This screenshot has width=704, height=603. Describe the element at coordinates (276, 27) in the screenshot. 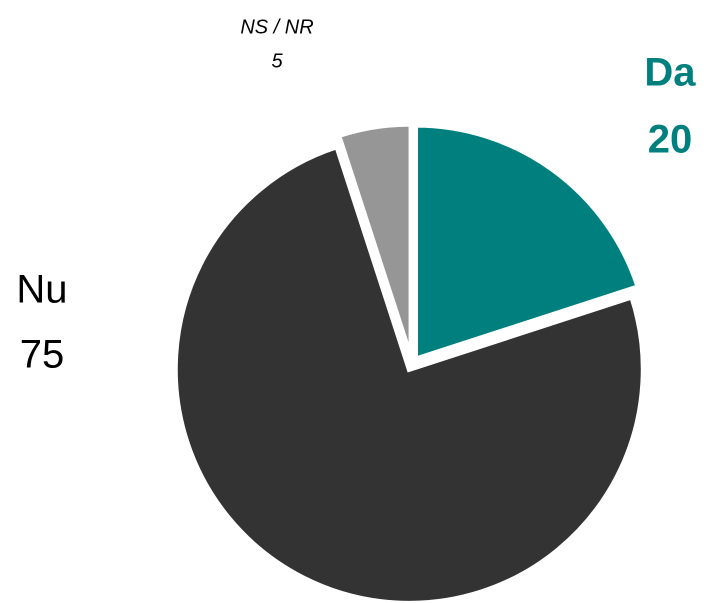

I see `slice-label: NS / NR` at that location.